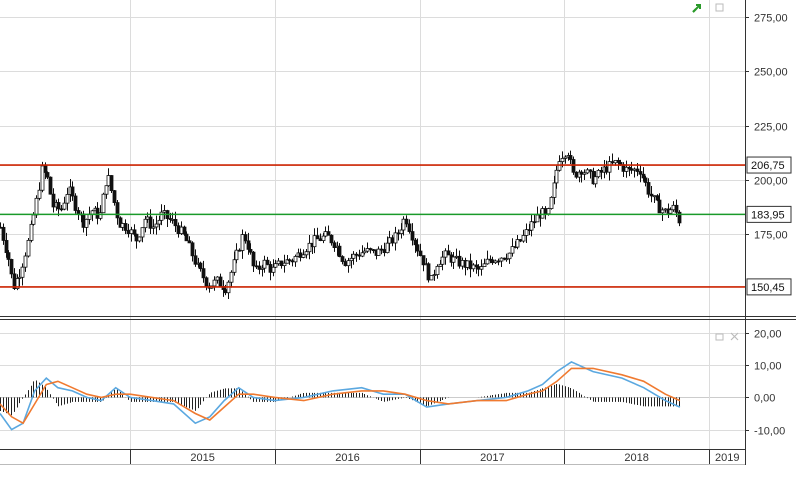 The image size is (796, 479). What do you see at coordinates (719, 337) in the screenshot?
I see `osc-maximize-icon` at bounding box center [719, 337].